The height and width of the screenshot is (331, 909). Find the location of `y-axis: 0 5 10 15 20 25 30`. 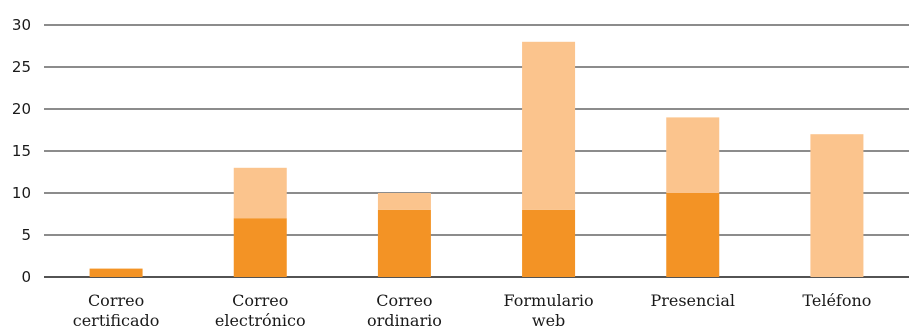

y-axis: 0 5 10 15 20 25 30 is located at coordinates (21, 151).